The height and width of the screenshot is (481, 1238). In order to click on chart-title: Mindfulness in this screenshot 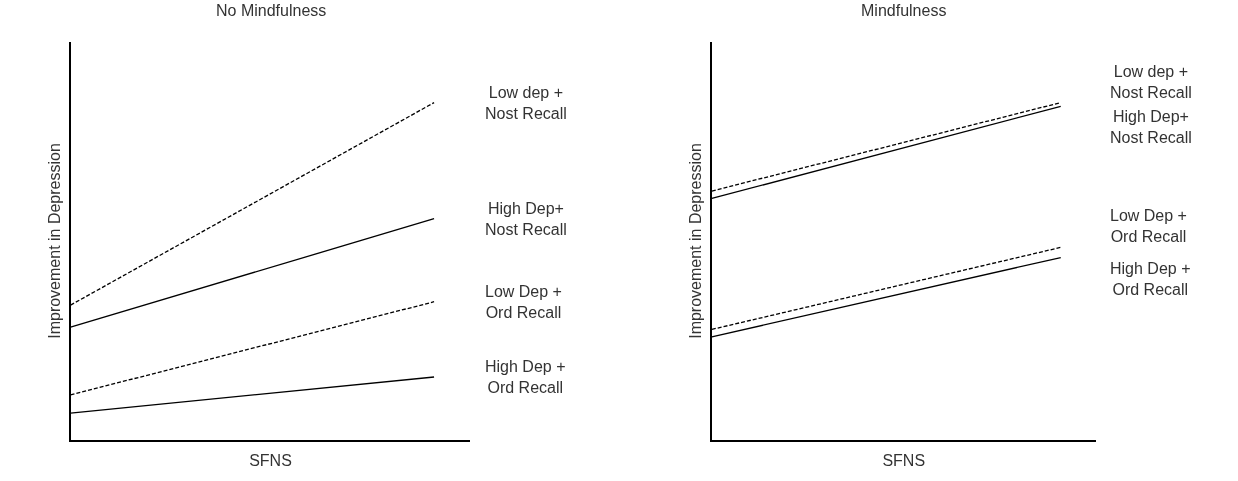, I will do `click(904, 10)`.